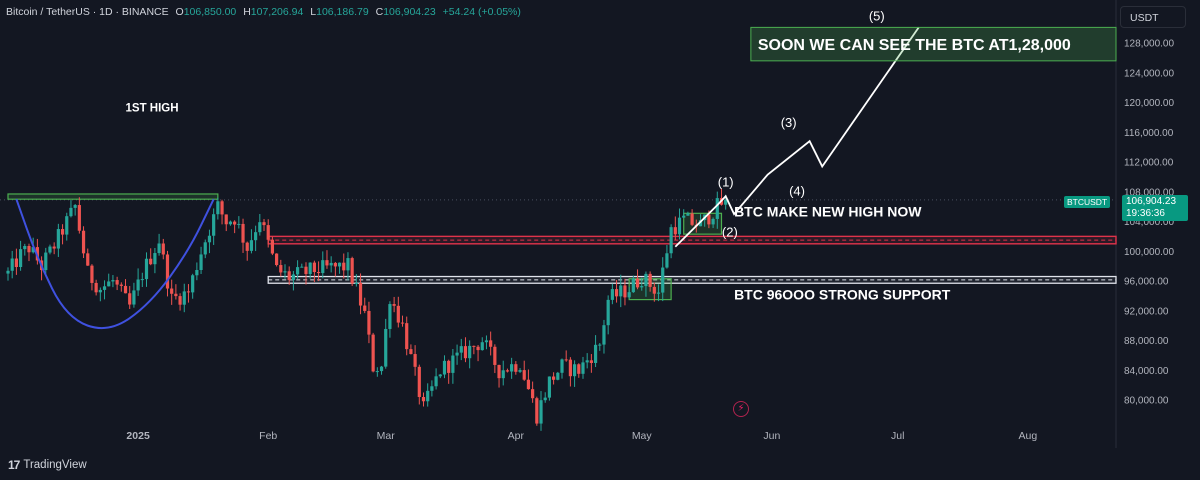 The image size is (1200, 480). Describe the element at coordinates (1153, 17) in the screenshot. I see `currency-button: USDT` at that location.